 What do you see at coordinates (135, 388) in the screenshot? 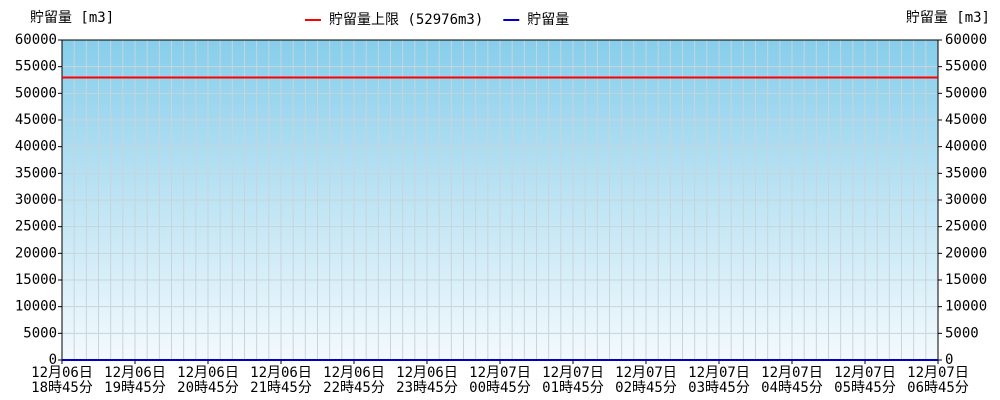
I see `x-tick-label: 19時45分` at bounding box center [135, 388].